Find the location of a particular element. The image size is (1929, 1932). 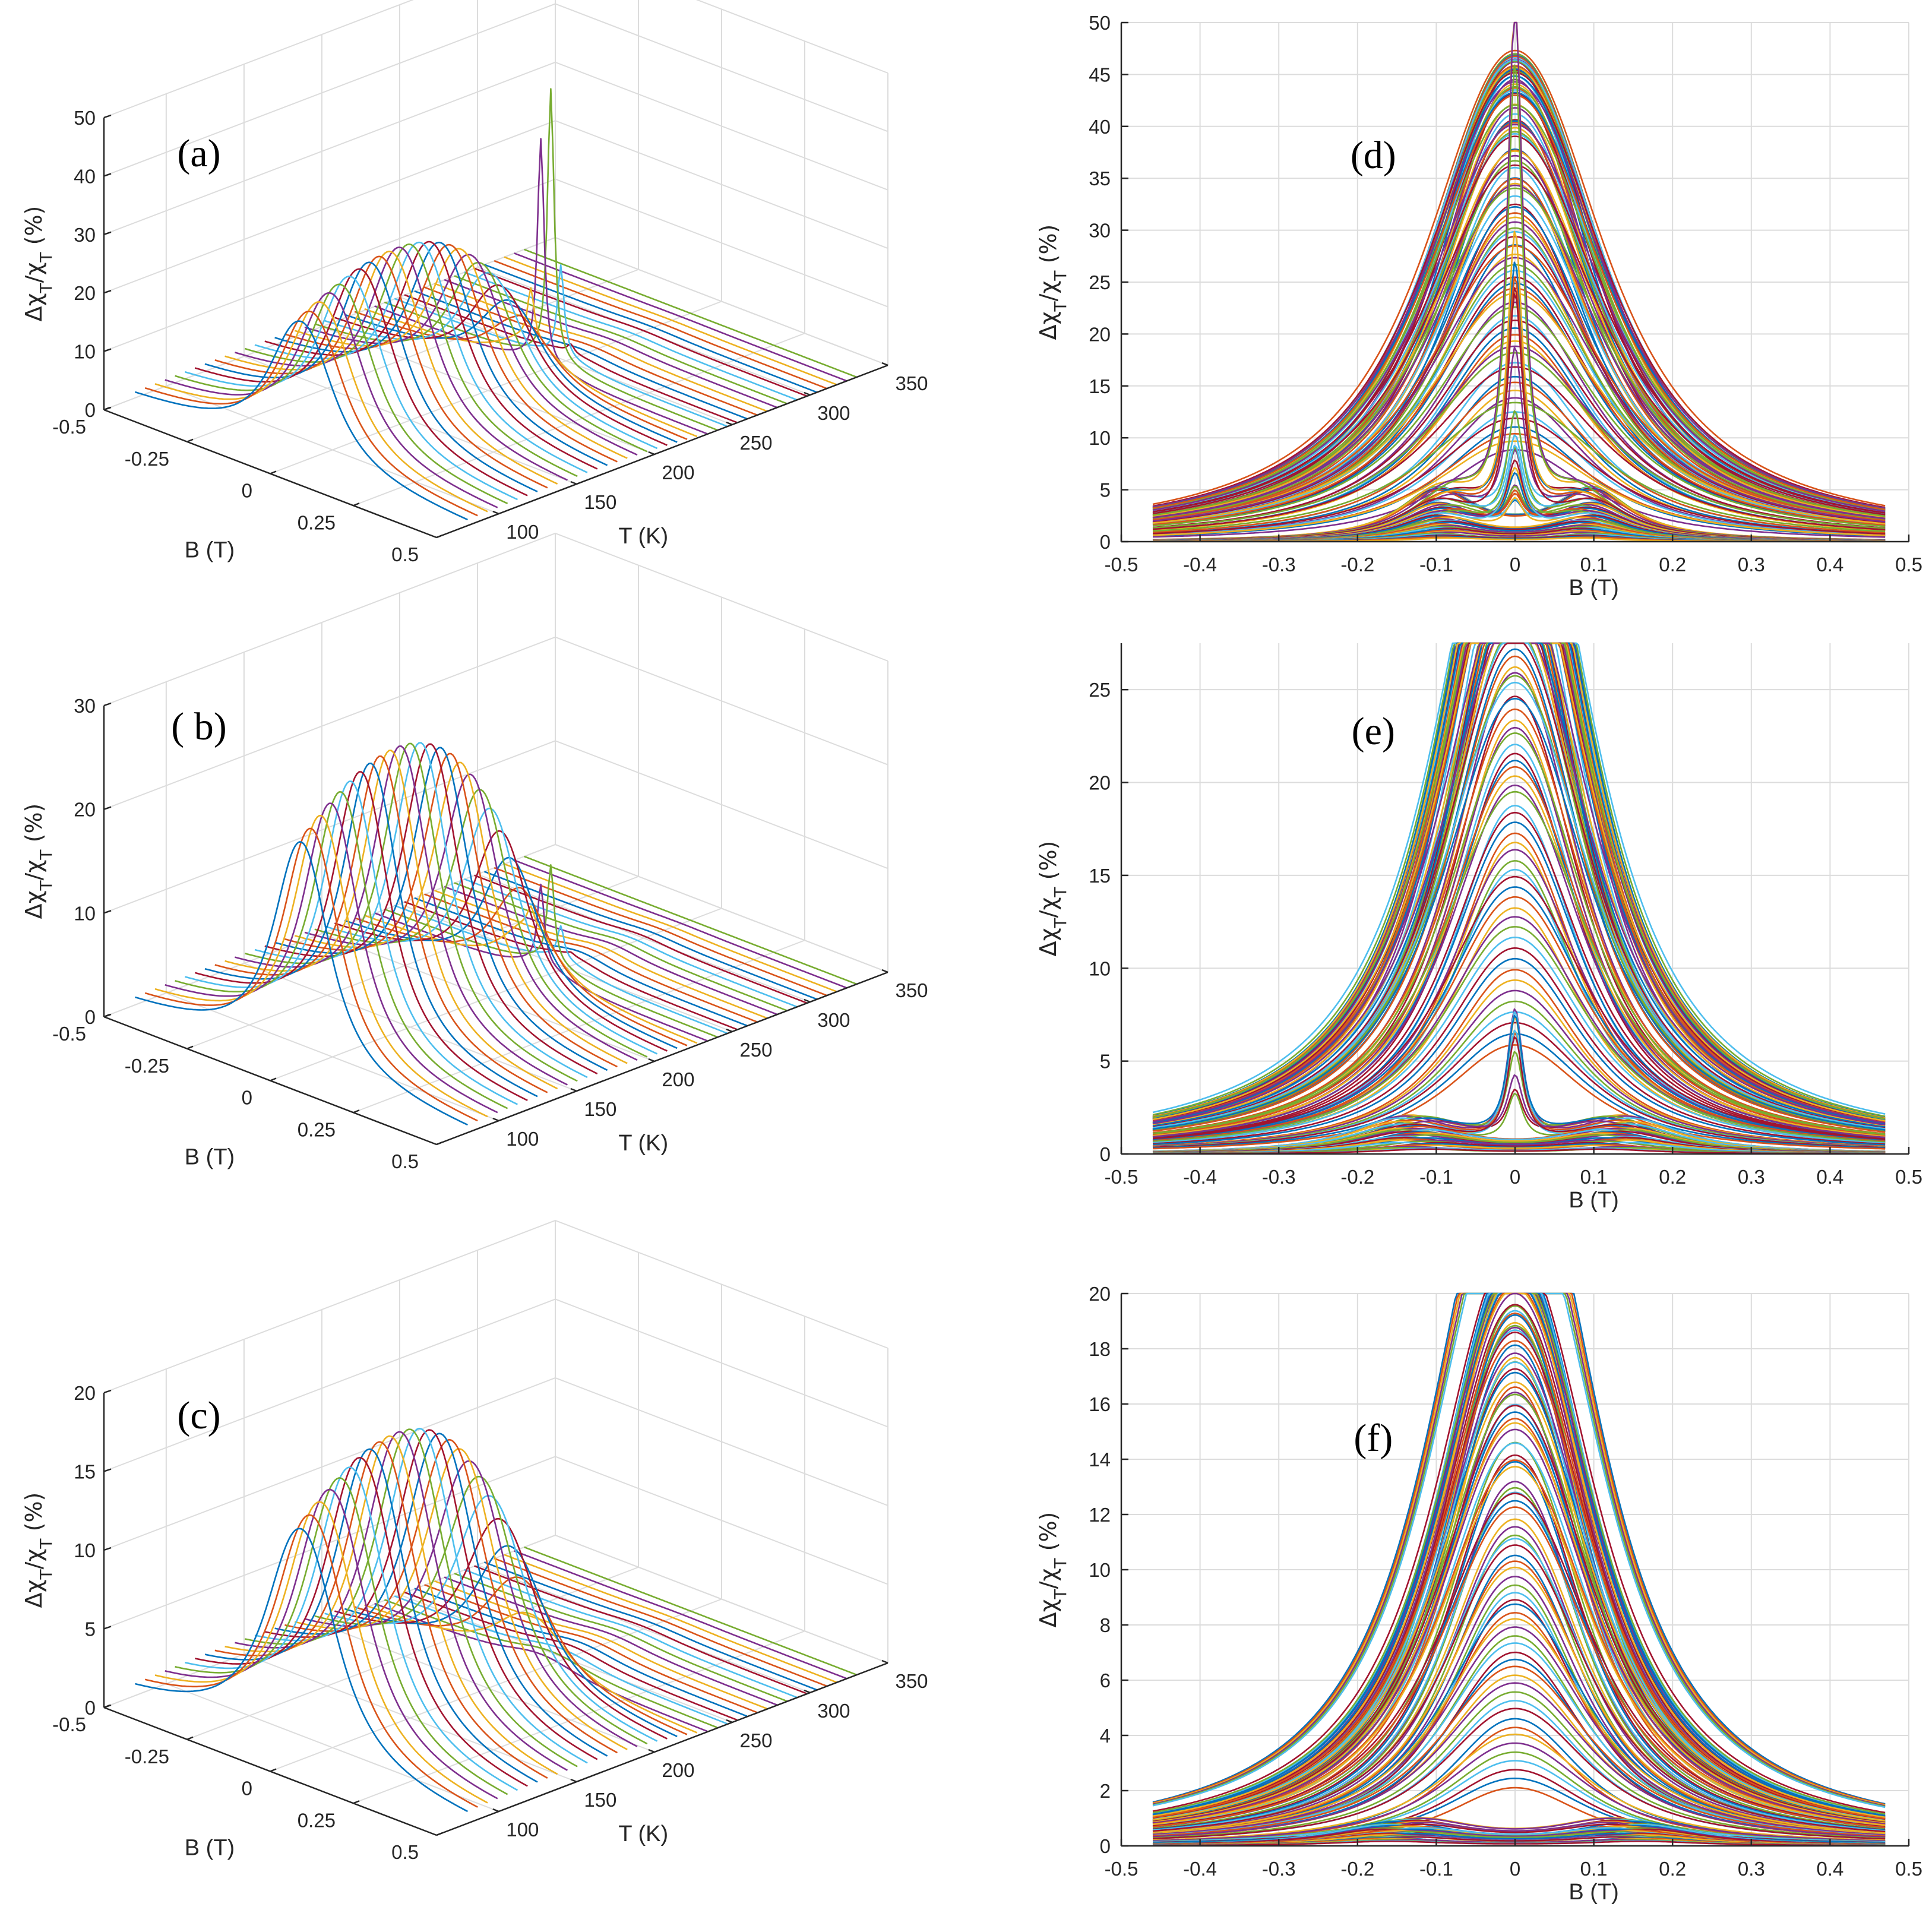

panel-label: (a) is located at coordinates (198, 153).